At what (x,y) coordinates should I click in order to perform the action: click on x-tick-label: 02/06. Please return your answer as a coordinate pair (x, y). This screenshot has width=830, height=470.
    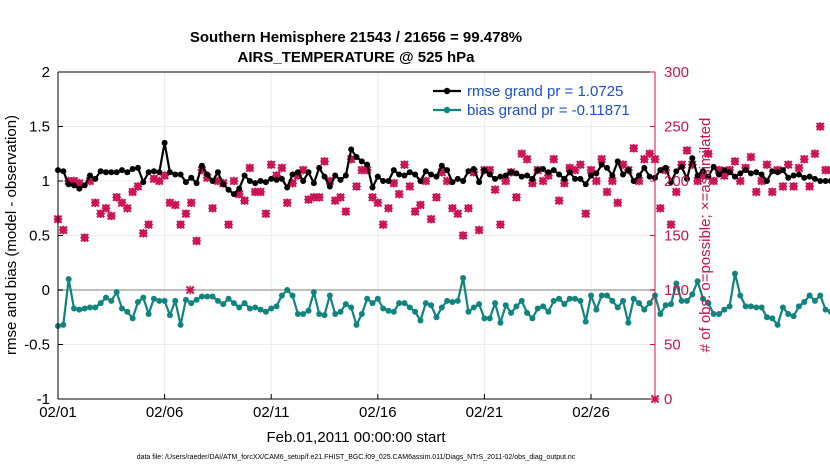
    Looking at the image, I should click on (165, 412).